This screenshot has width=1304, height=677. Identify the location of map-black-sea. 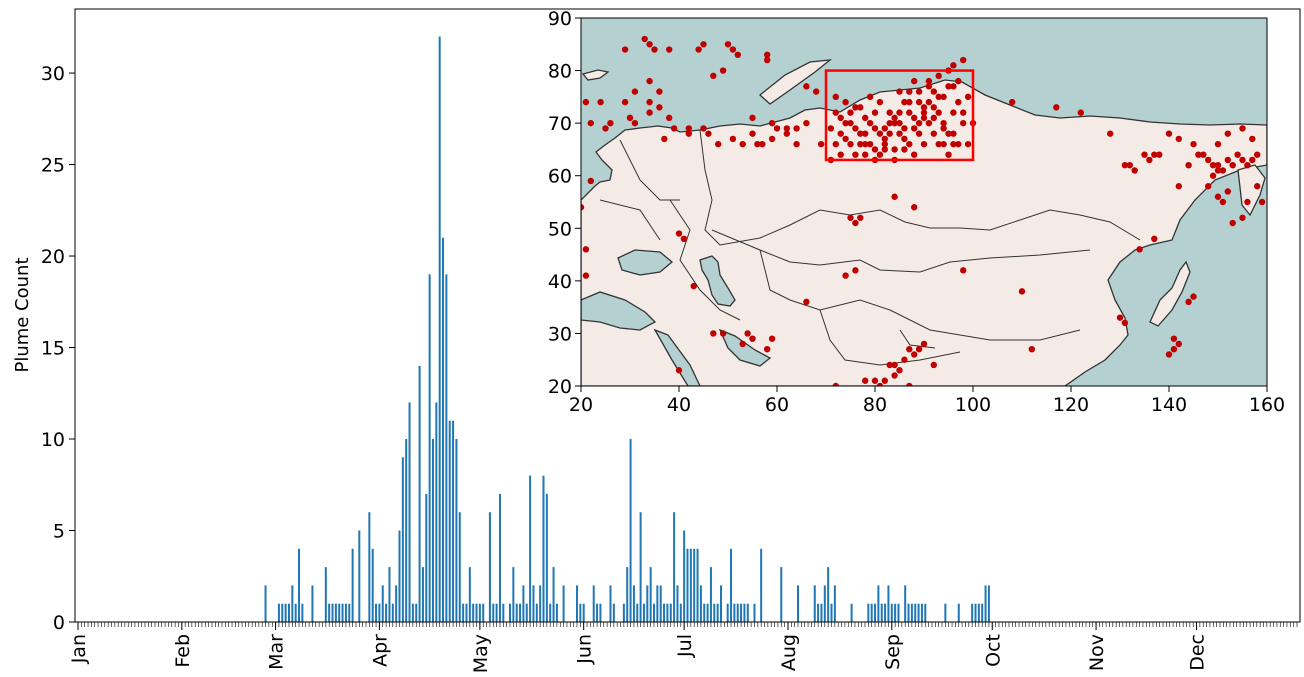
(645, 262).